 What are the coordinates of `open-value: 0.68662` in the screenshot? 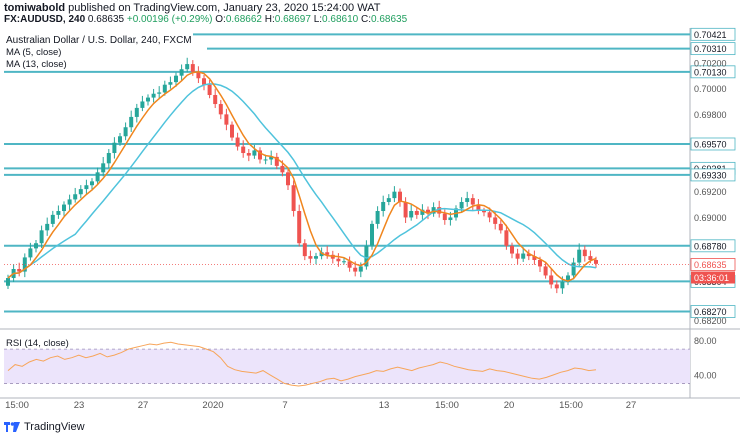 It's located at (243, 19).